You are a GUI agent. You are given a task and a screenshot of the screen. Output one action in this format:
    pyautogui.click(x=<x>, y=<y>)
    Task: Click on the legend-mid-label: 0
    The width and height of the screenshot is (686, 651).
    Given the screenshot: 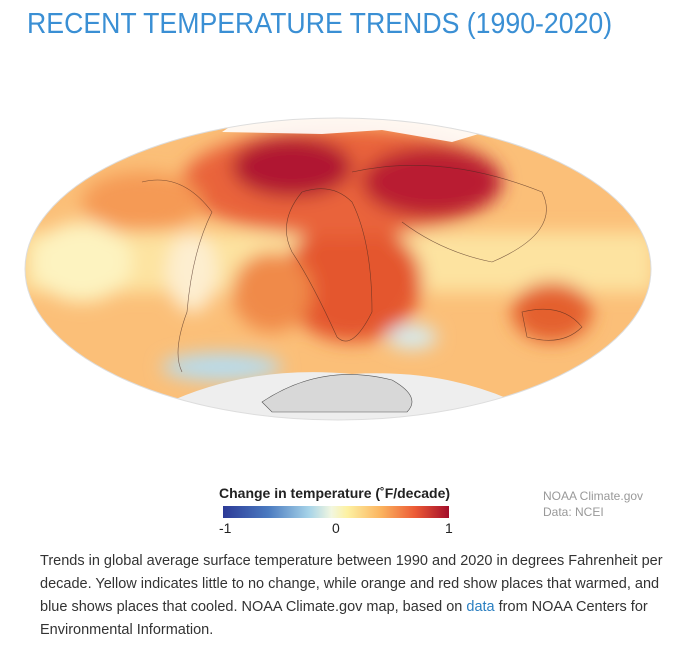 What is the action you would take?
    pyautogui.click(x=336, y=528)
    